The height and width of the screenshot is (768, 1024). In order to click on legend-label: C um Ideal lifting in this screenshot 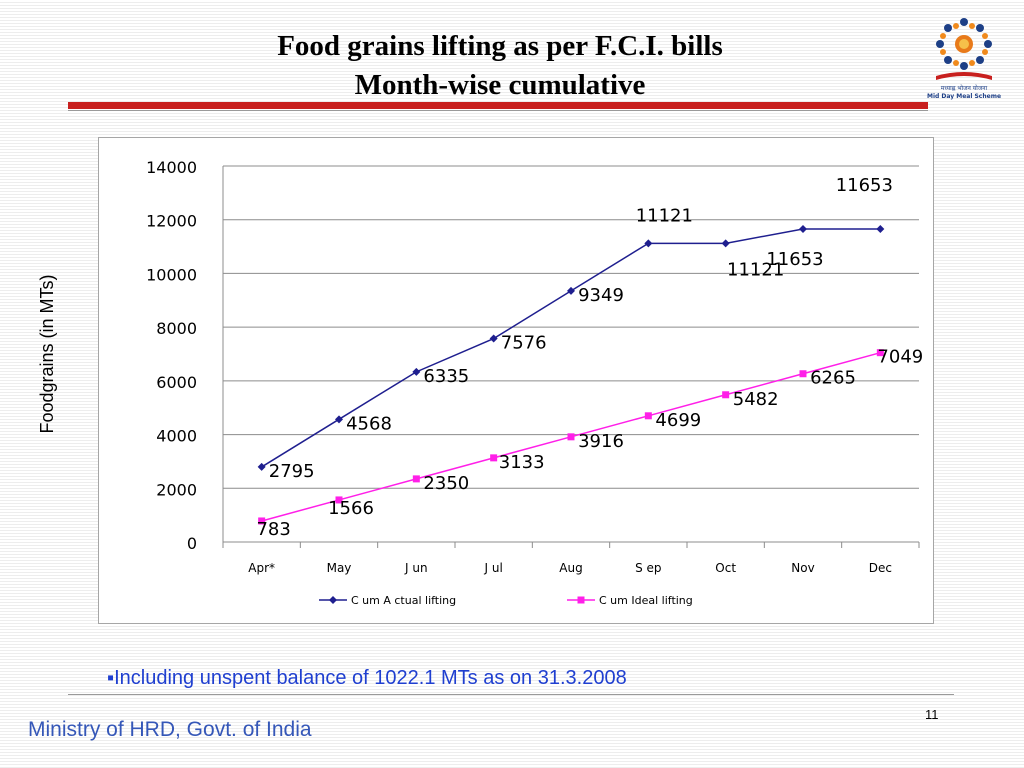, I will do `click(646, 600)`.